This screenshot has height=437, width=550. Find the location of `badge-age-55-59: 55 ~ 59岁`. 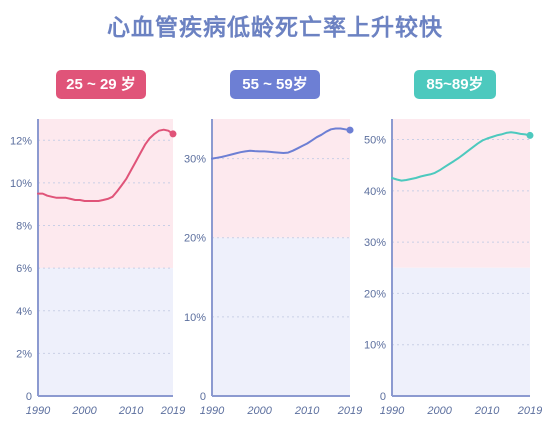

badge-age-55-59: 55 ~ 59岁 is located at coordinates (275, 84).